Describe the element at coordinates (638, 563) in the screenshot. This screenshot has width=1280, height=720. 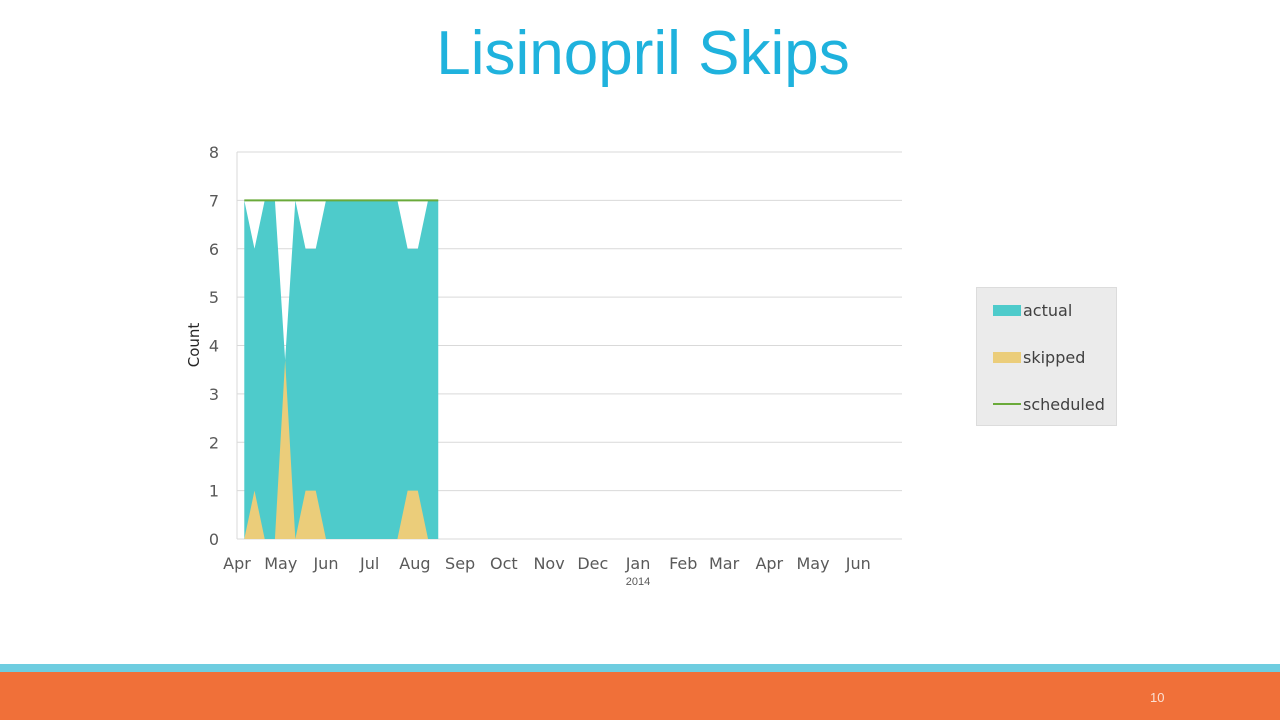
I see `x-tick-label: Jan` at that location.